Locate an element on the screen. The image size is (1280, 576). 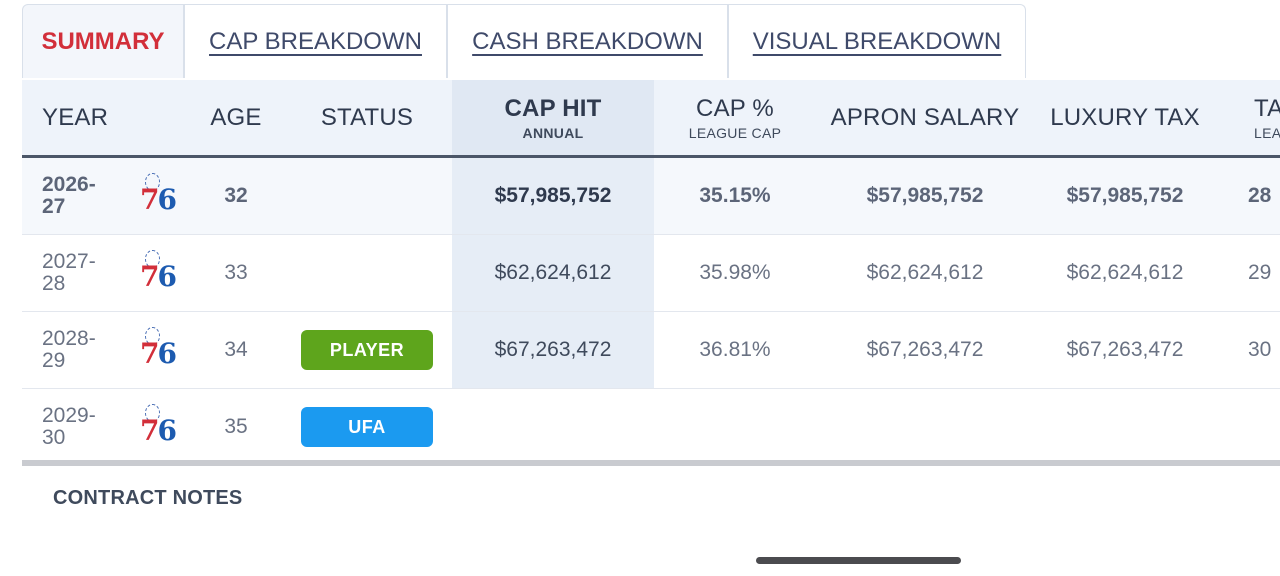
header-cap-pct: CAP % LEAGUE CAP is located at coordinates (735, 117).